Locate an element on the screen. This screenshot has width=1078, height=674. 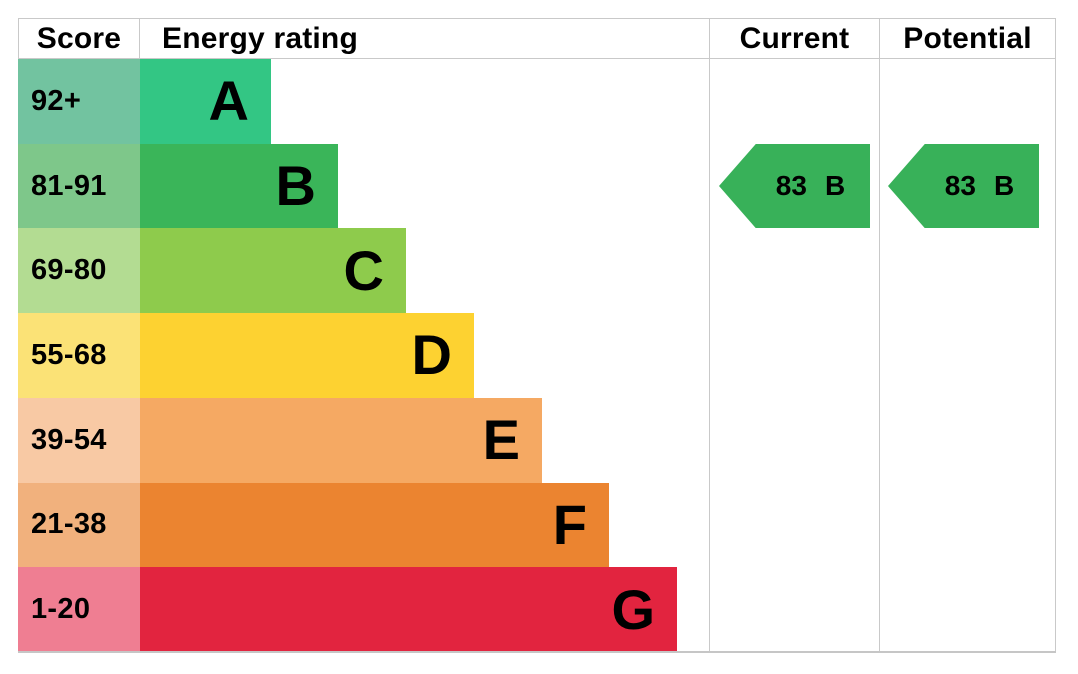
score-column-header: Score is located at coordinates (79, 38).